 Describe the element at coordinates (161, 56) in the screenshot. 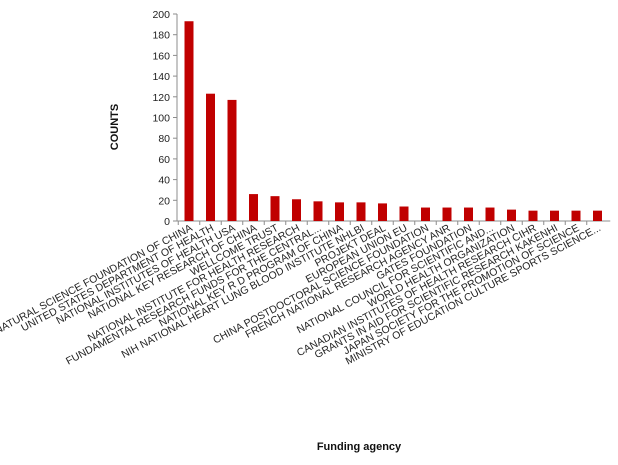

I see `y-tick-label: 160` at that location.